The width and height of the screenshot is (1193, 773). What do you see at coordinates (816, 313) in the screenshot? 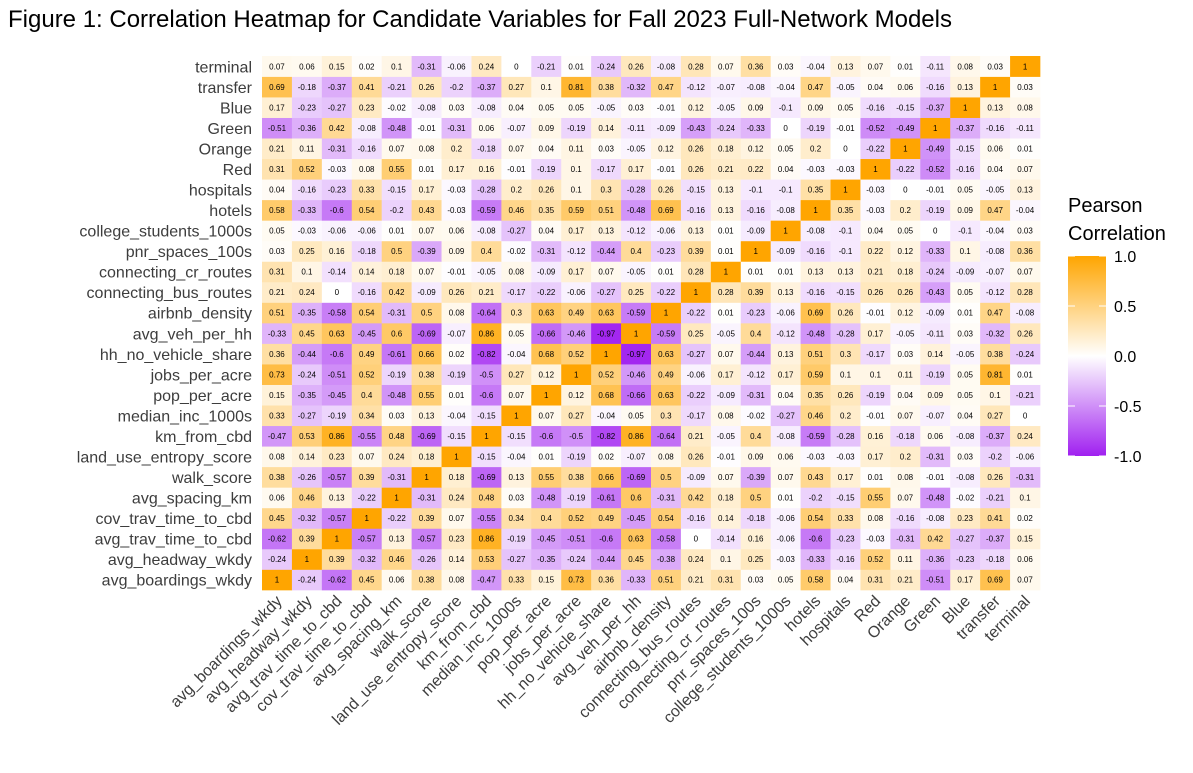
I see `cell-value-label: 0.69` at bounding box center [816, 313].